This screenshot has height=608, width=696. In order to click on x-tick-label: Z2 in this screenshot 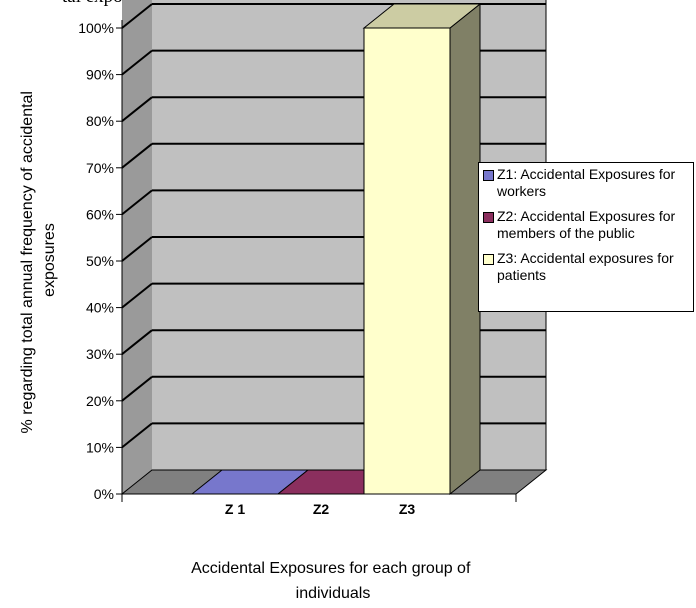, I will do `click(321, 509)`.